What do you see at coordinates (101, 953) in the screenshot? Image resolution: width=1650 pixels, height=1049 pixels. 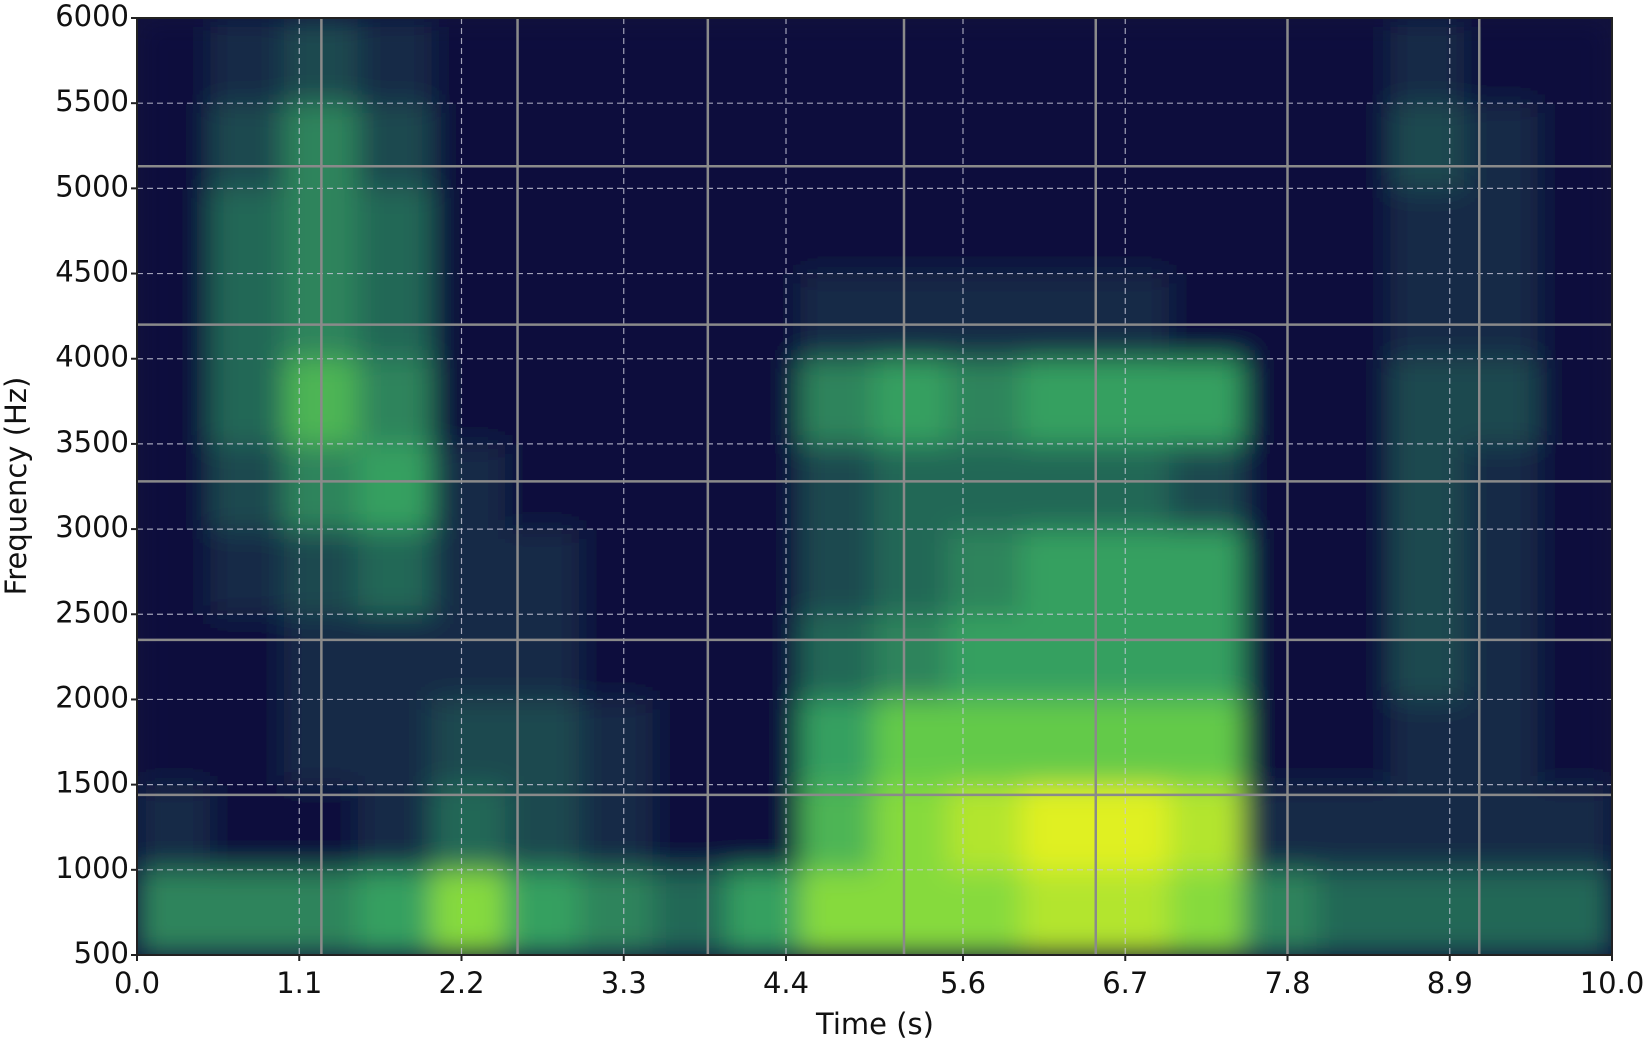 I see `y-tick-label: 500` at bounding box center [101, 953].